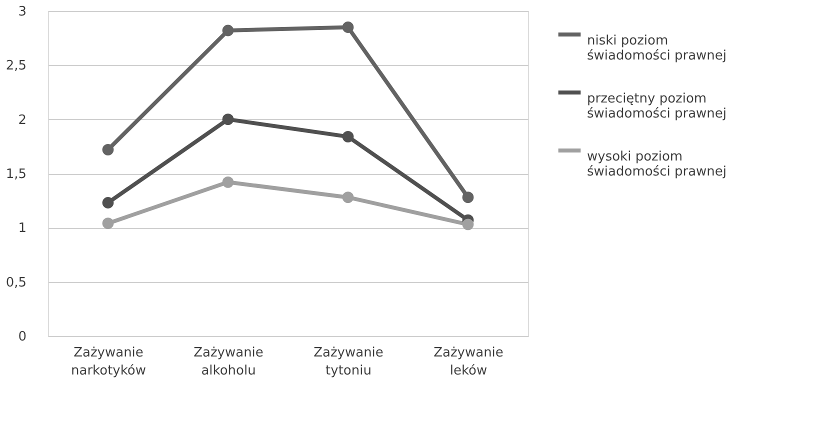 Image resolution: width=816 pixels, height=431 pixels. Describe the element at coordinates (16, 174) in the screenshot. I see `y-tick-label: 1,5` at that location.